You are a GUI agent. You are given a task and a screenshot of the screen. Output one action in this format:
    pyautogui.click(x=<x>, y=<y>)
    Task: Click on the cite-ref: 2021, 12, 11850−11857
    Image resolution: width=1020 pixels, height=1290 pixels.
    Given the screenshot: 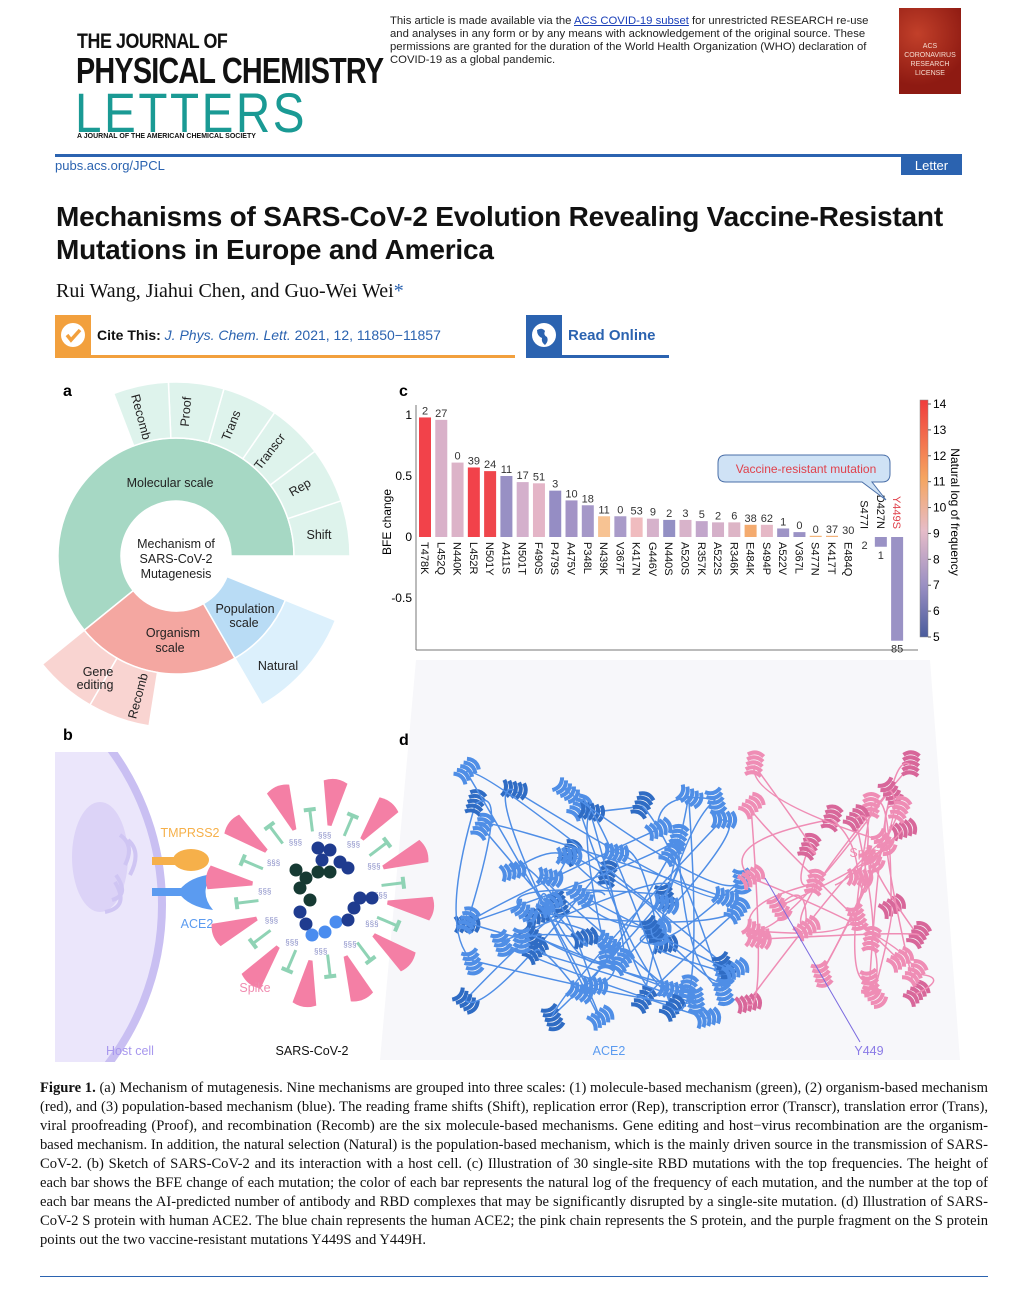 What is the action you would take?
    pyautogui.click(x=367, y=335)
    